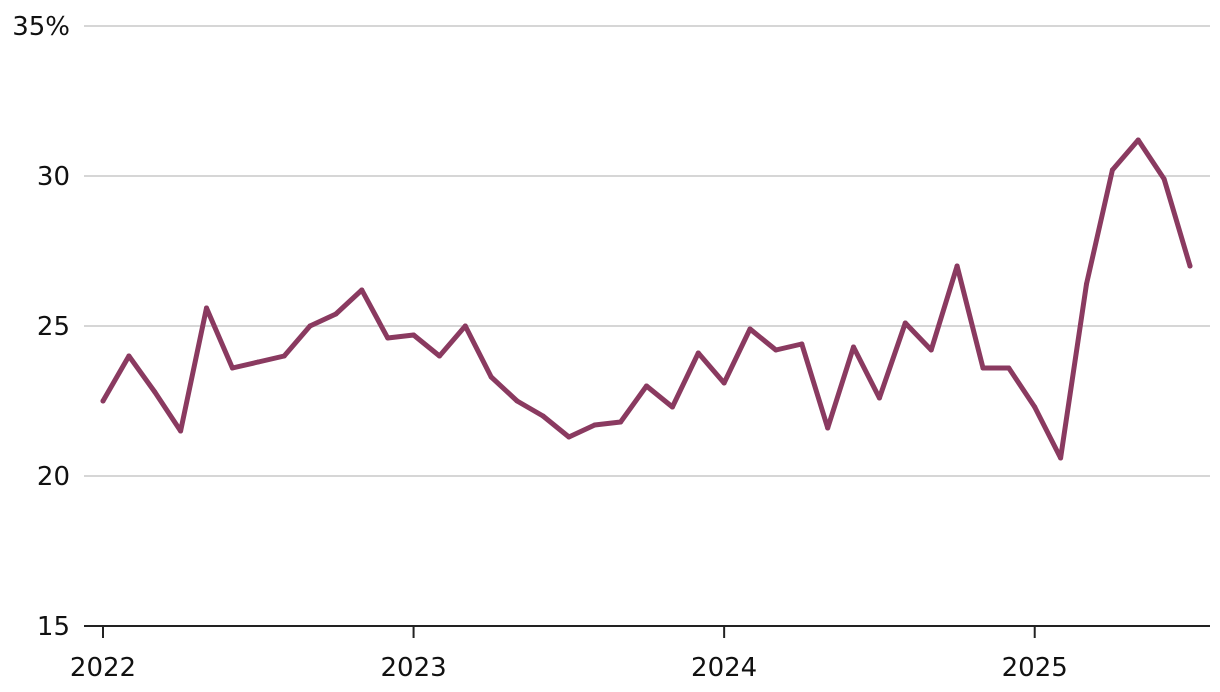 The width and height of the screenshot is (1220, 692). Describe the element at coordinates (413, 668) in the screenshot. I see `x-tick-label-2023: 2023` at that location.